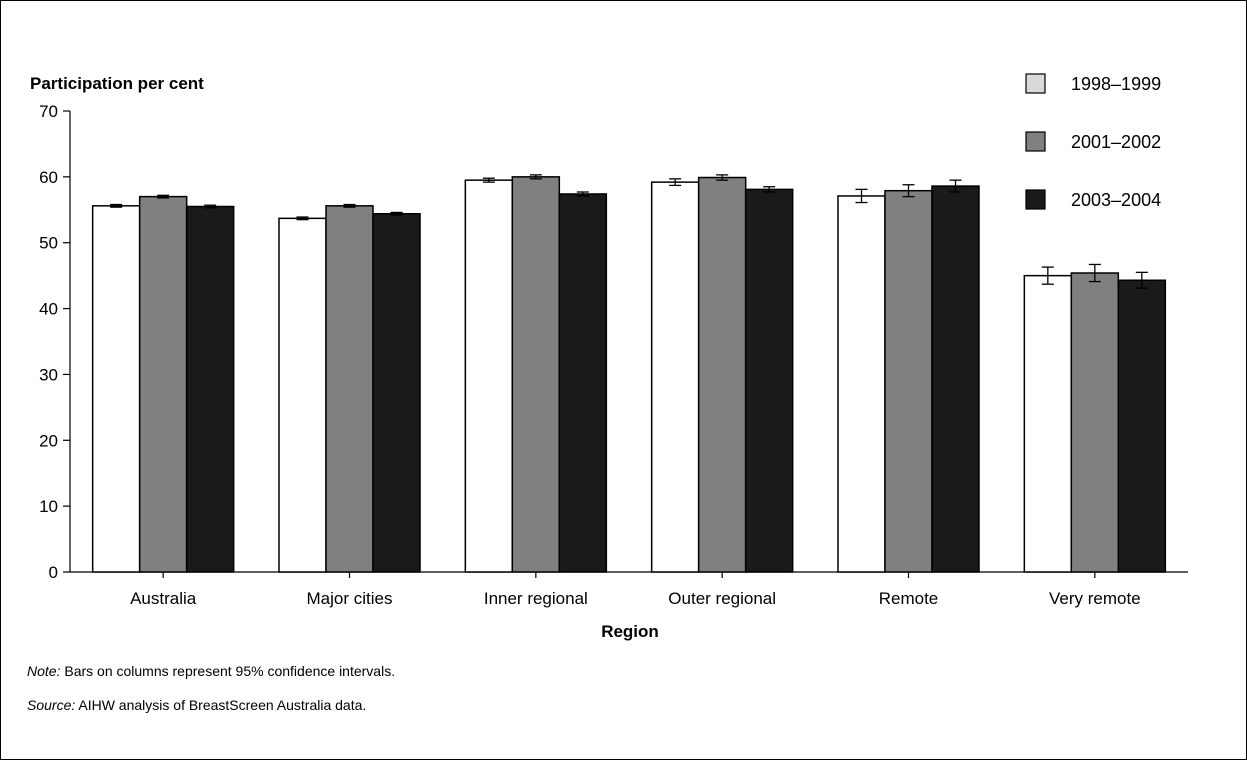 Image resolution: width=1247 pixels, height=760 pixels. I want to click on y-tick-label: 30, so click(48, 374).